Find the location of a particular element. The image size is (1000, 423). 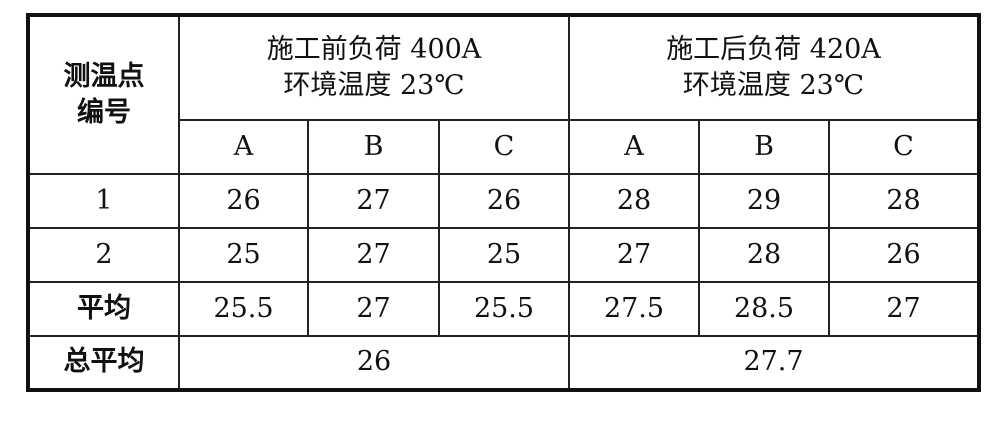

row-label: 2 is located at coordinates (103, 255).